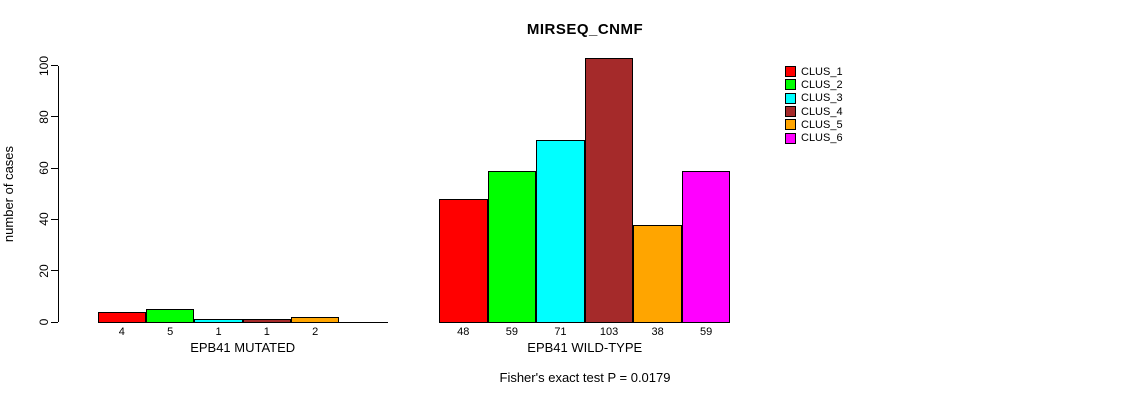 The height and width of the screenshot is (400, 1140). Describe the element at coordinates (585, 377) in the screenshot. I see `fisher-test-annotation: Fisher's exact test P = 0.0179` at that location.